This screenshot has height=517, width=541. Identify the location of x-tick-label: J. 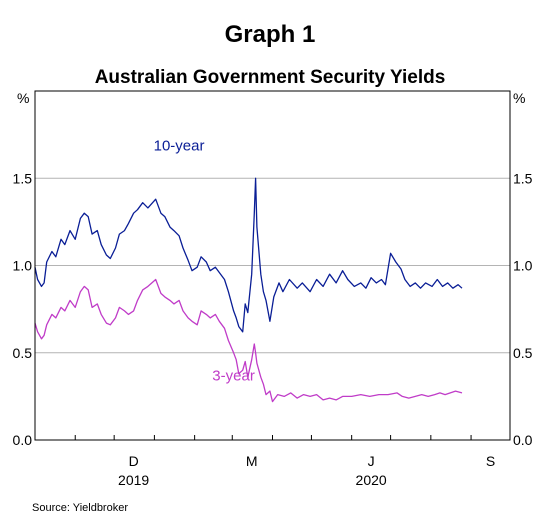
(371, 461).